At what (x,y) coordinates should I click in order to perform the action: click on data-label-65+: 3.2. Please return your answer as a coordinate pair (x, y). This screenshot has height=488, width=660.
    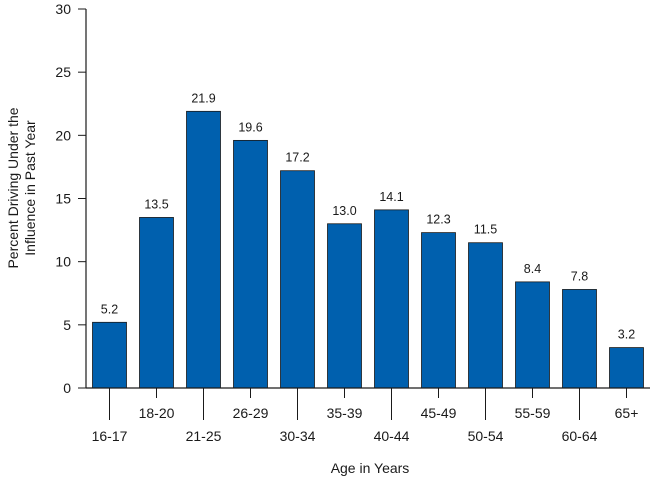
    Looking at the image, I should click on (626, 335).